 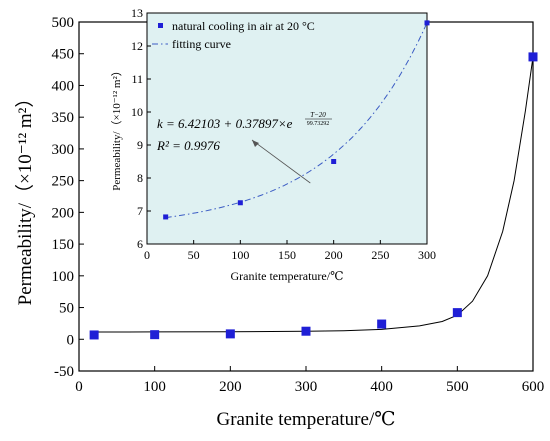 What do you see at coordinates (318, 124) in the screenshot?
I see `equation-exponent-denominator: 99.73292` at bounding box center [318, 124].